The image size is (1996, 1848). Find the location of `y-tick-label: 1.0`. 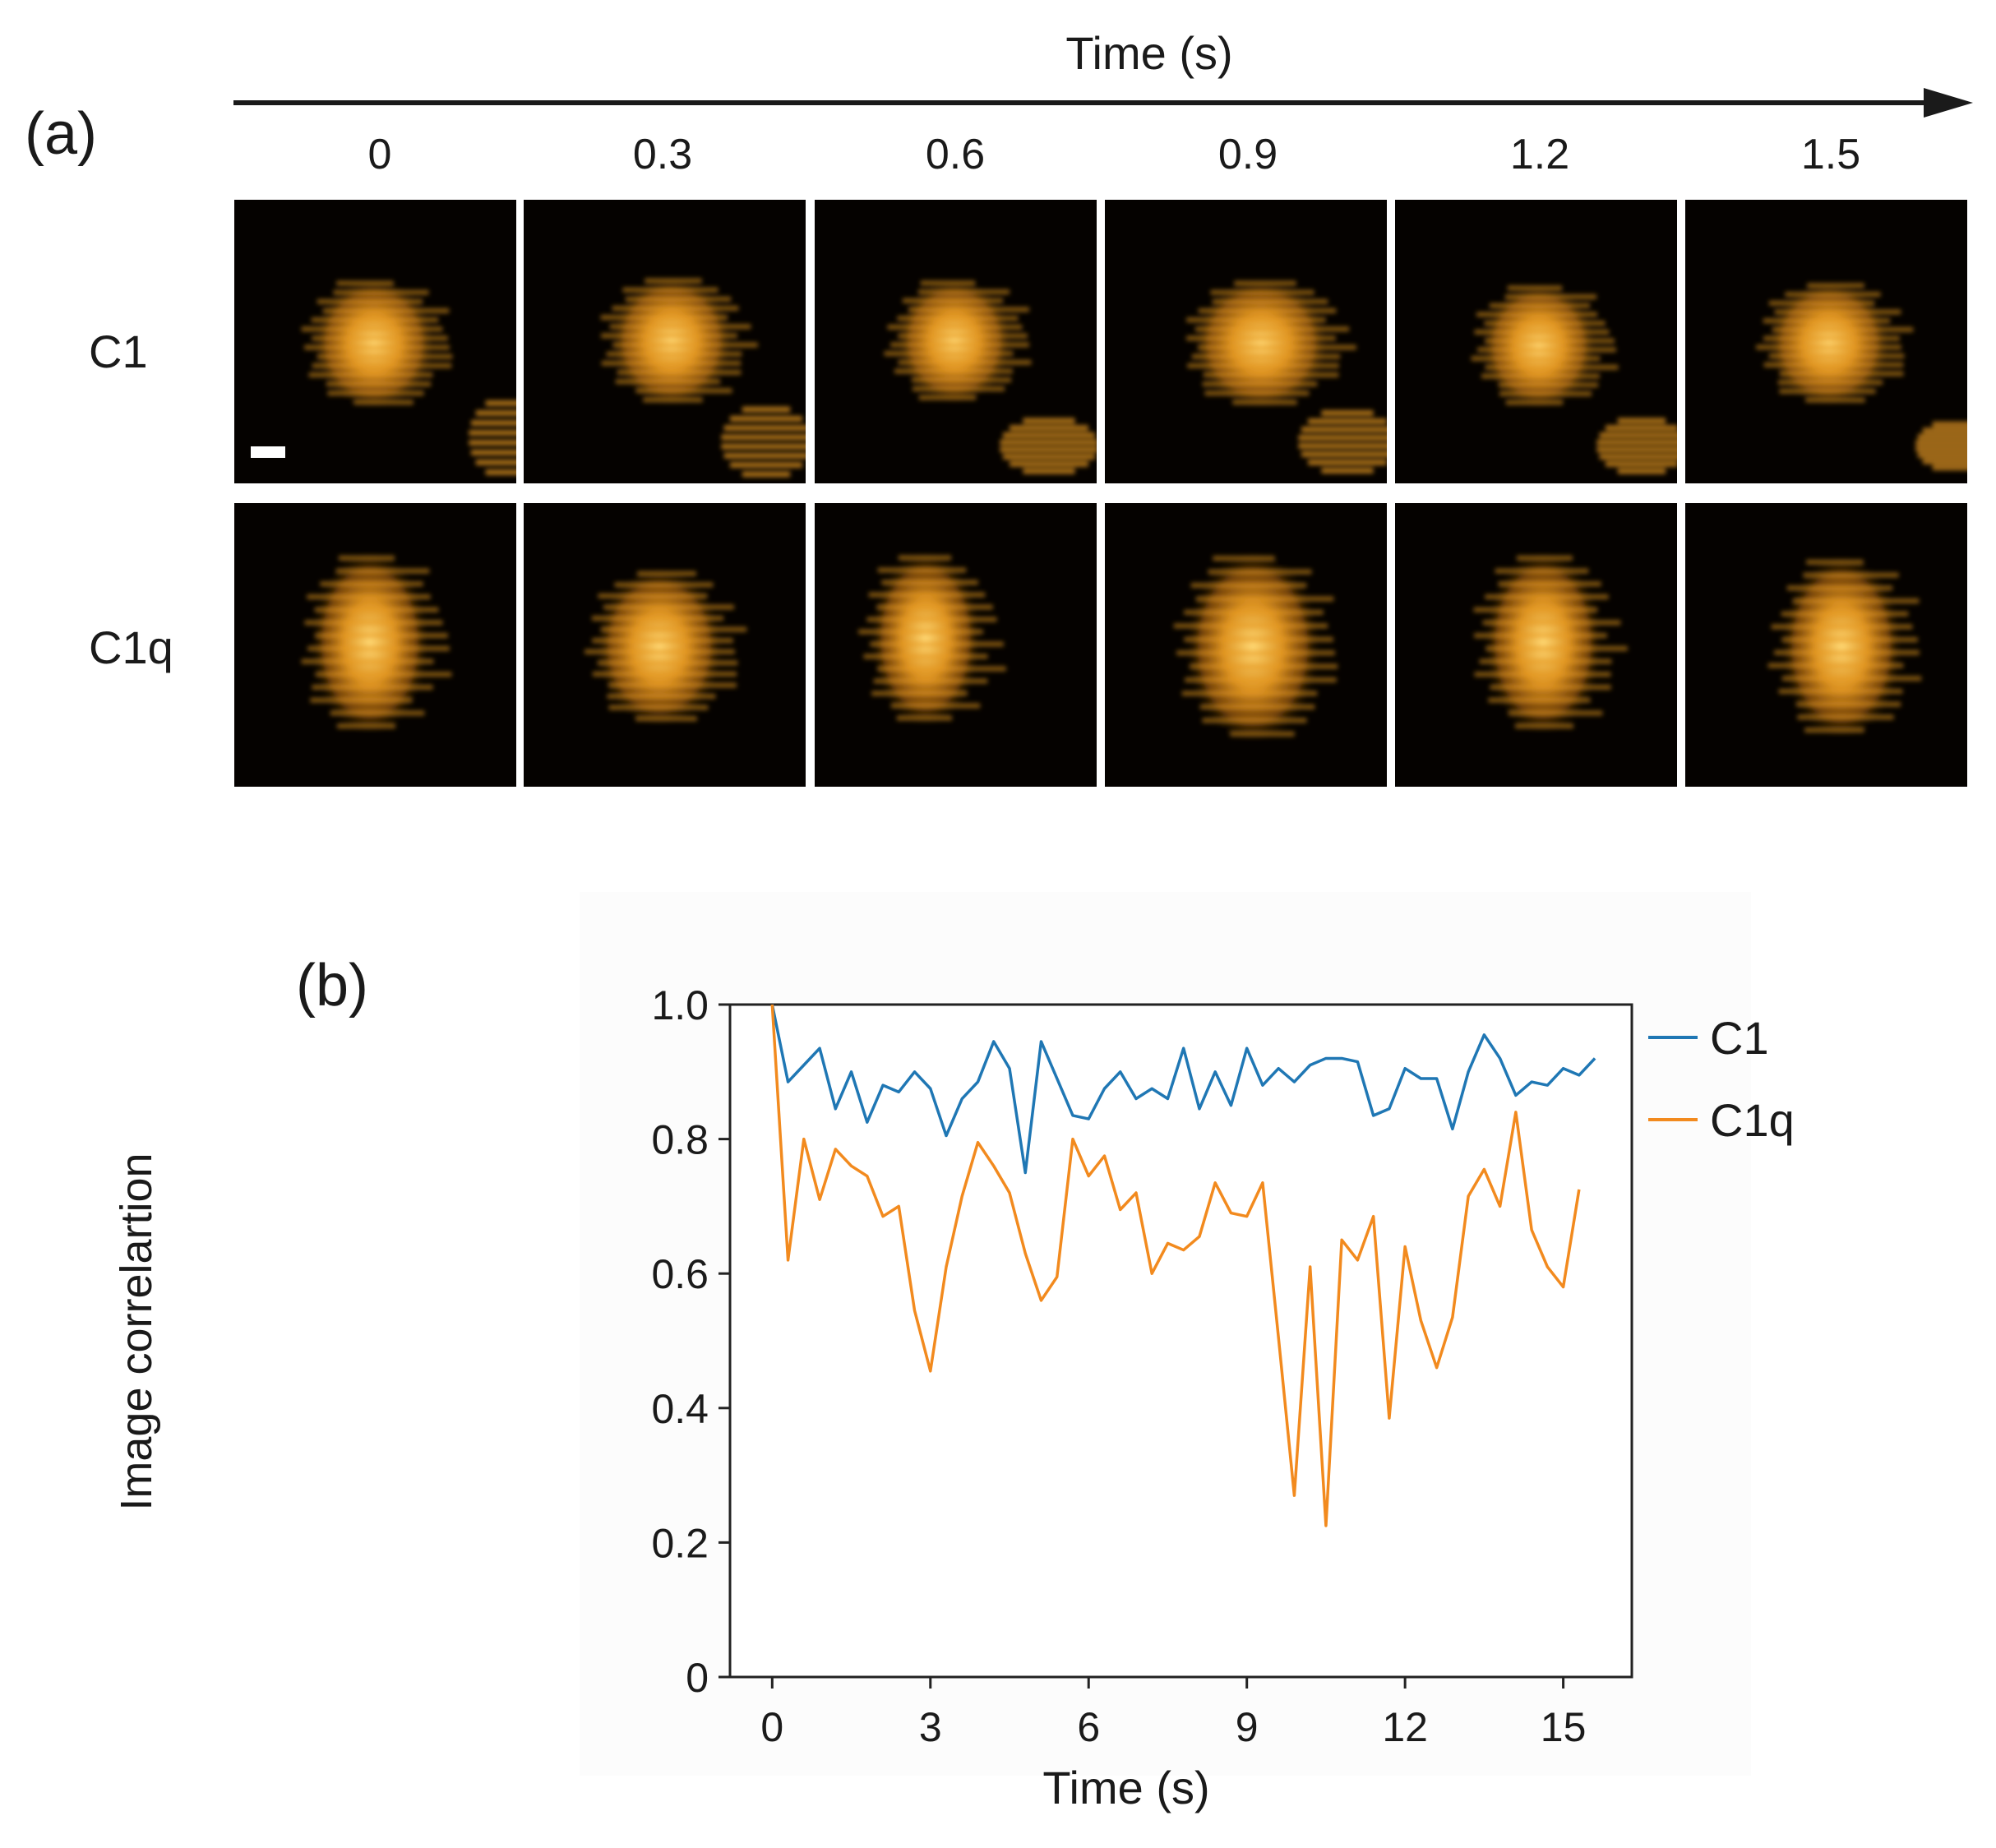

y-tick-label: 1.0 is located at coordinates (680, 1005).